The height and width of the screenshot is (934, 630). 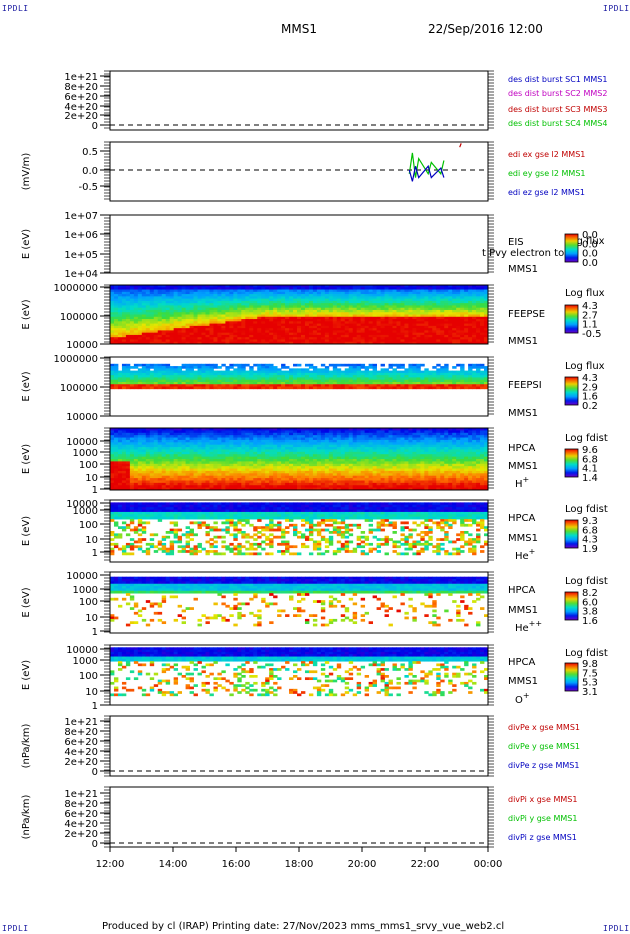 I want to click on frame-feepse, so click(x=299, y=314).